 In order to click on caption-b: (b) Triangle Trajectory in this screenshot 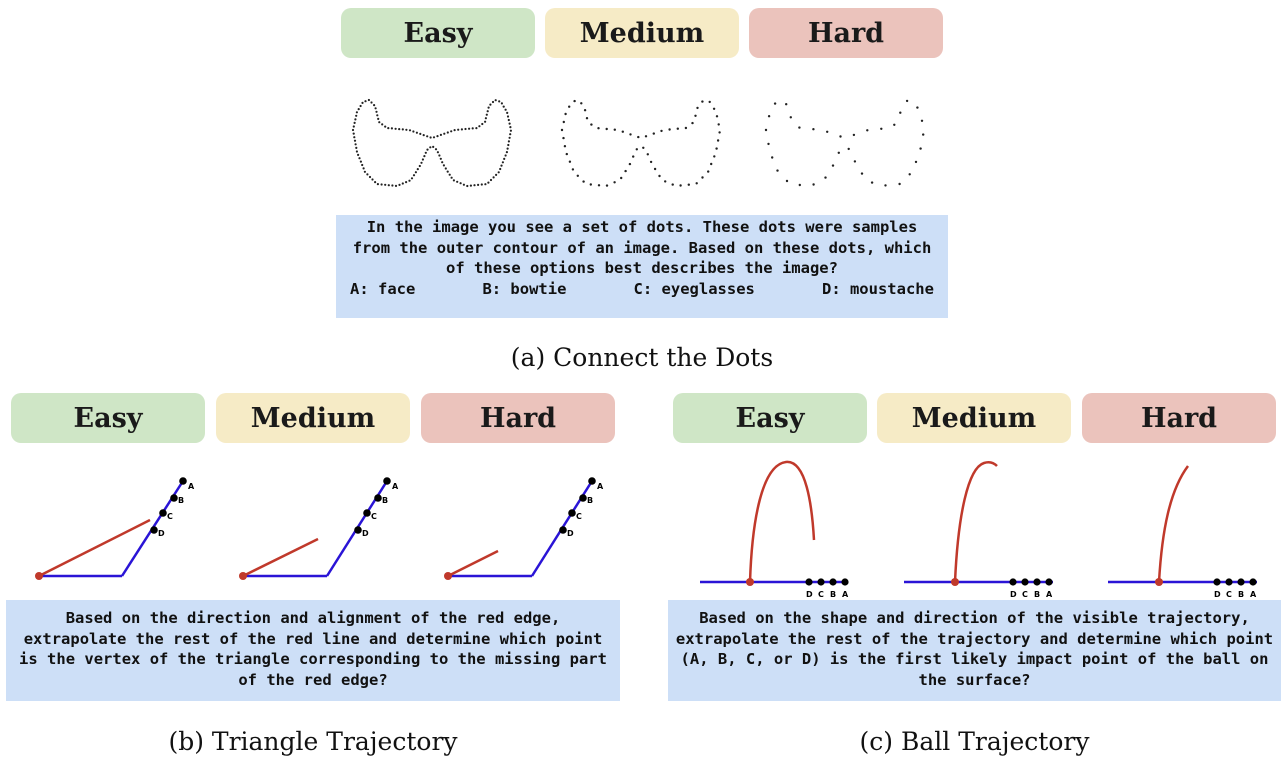, I will do `click(313, 741)`.